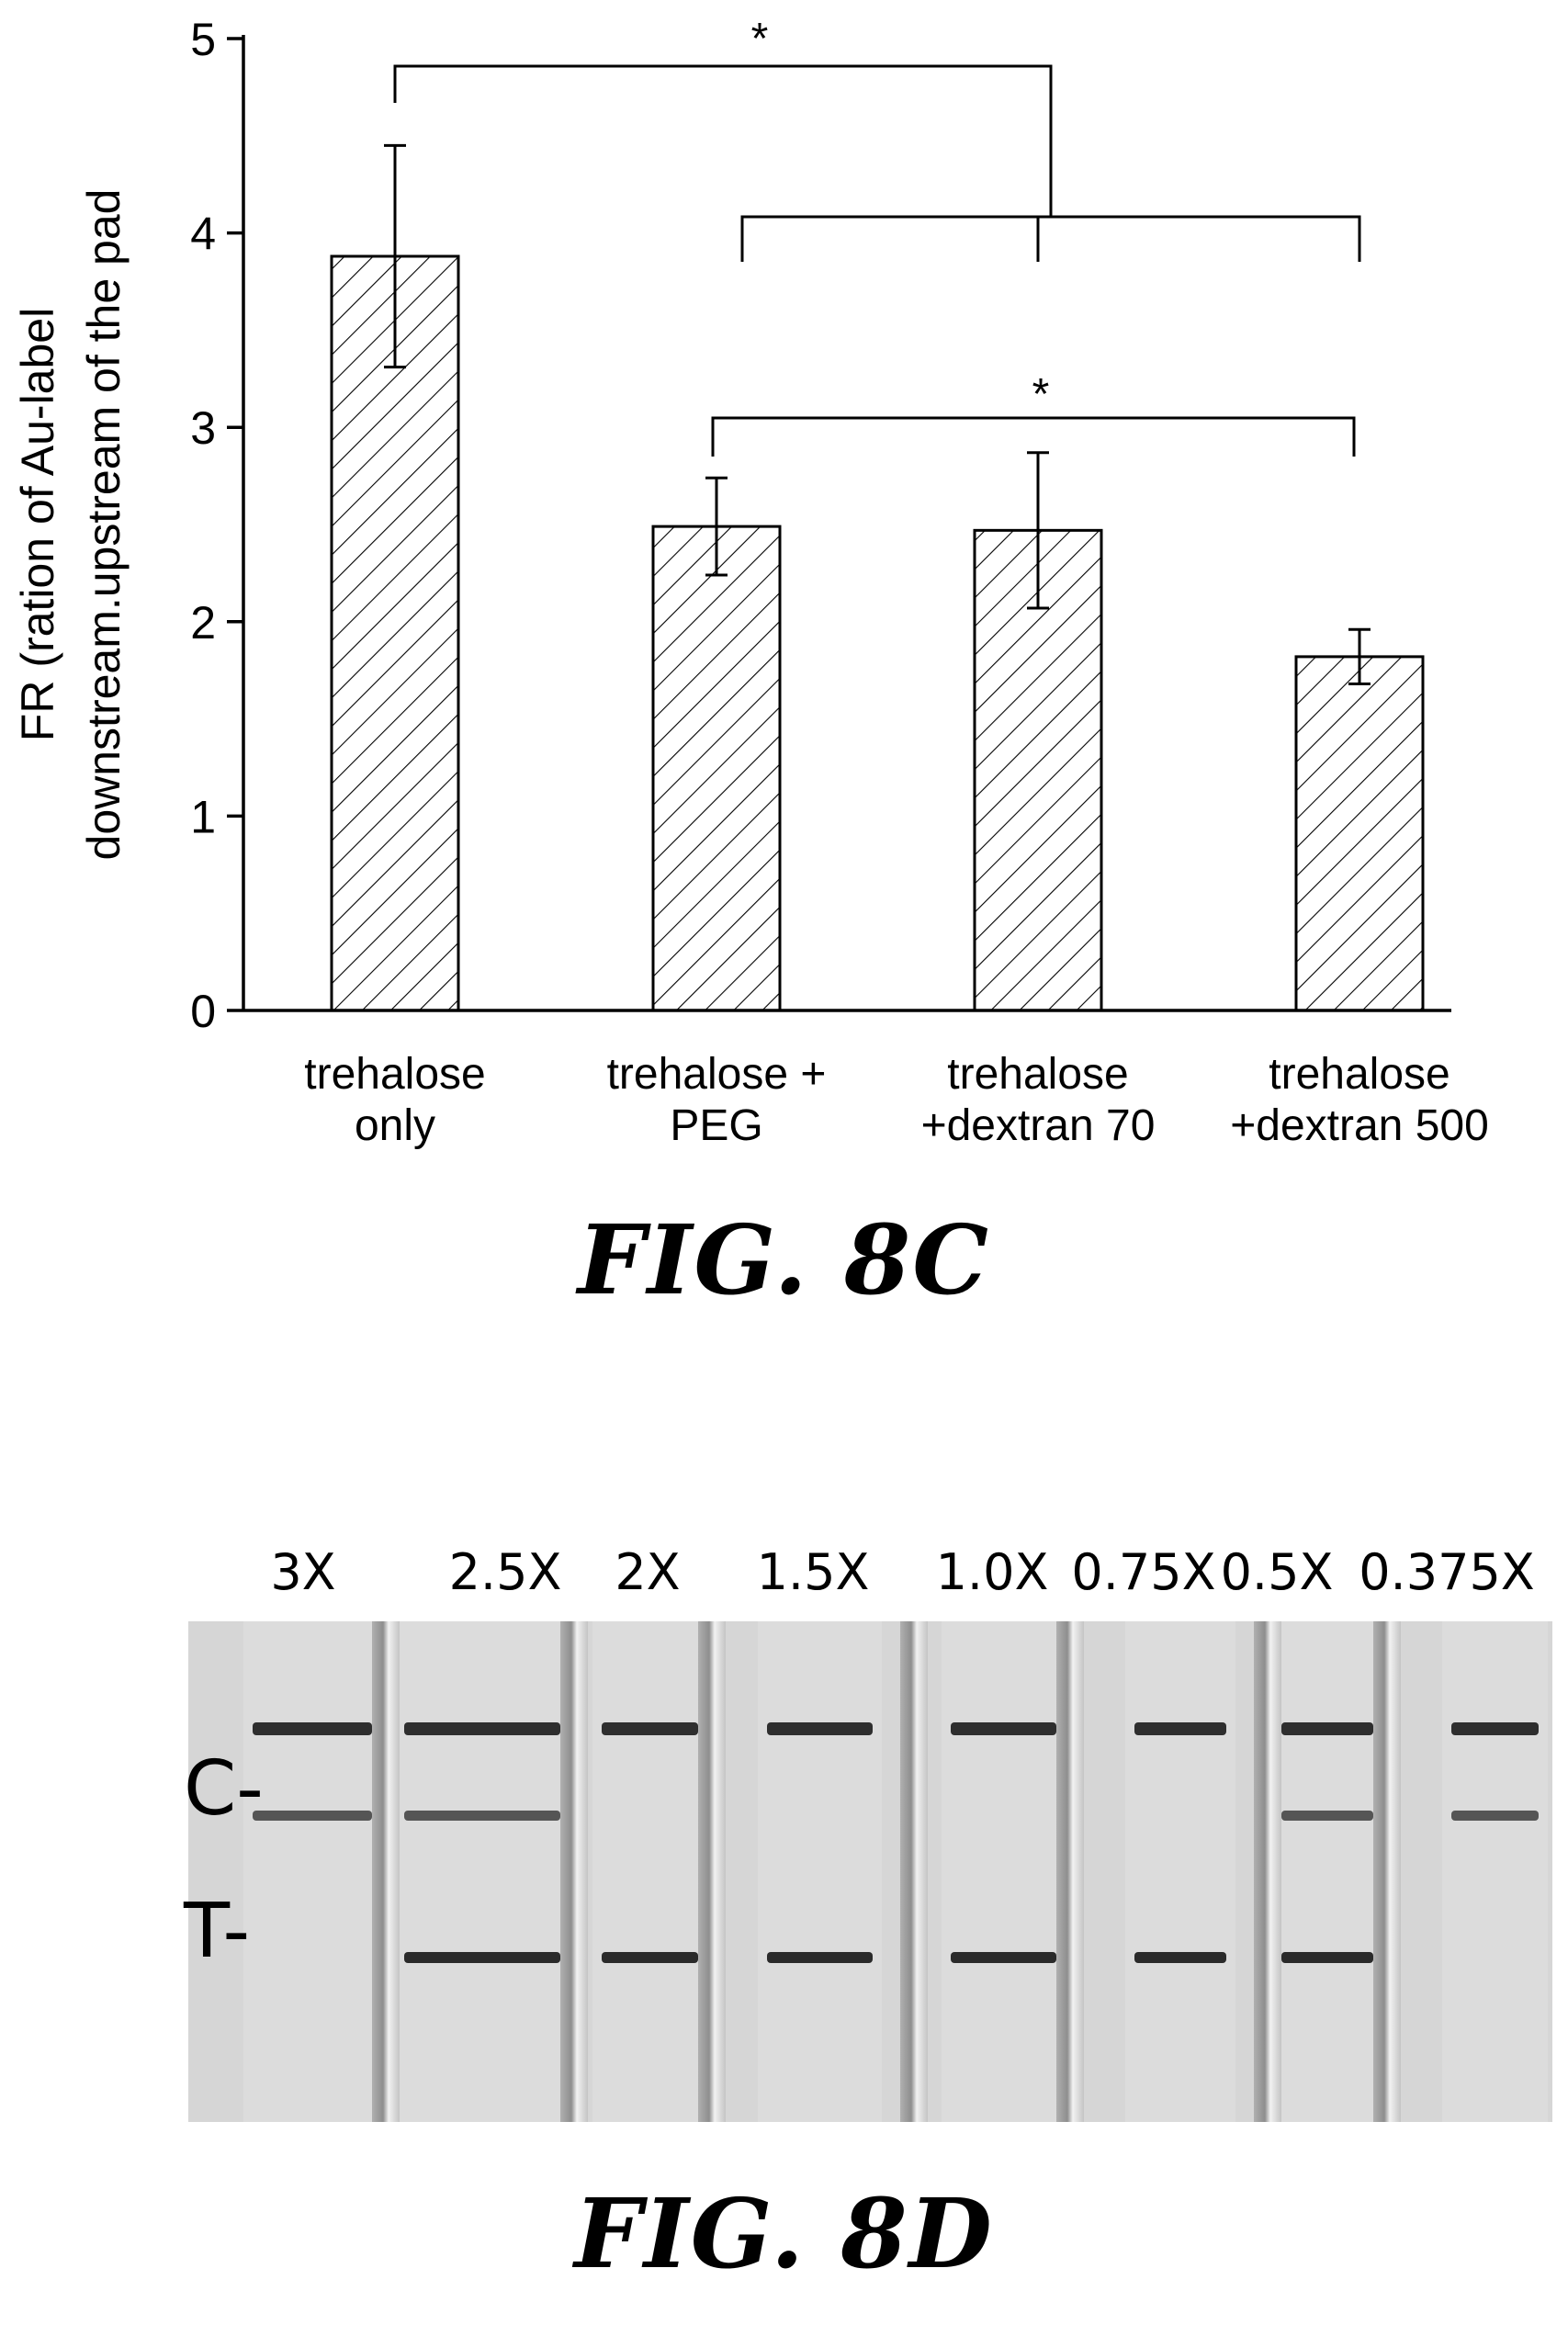 The height and width of the screenshot is (2336, 1568). Describe the element at coordinates (1039, 1100) in the screenshot. I see `x-tick-label: trehalose +dextran 70` at that location.